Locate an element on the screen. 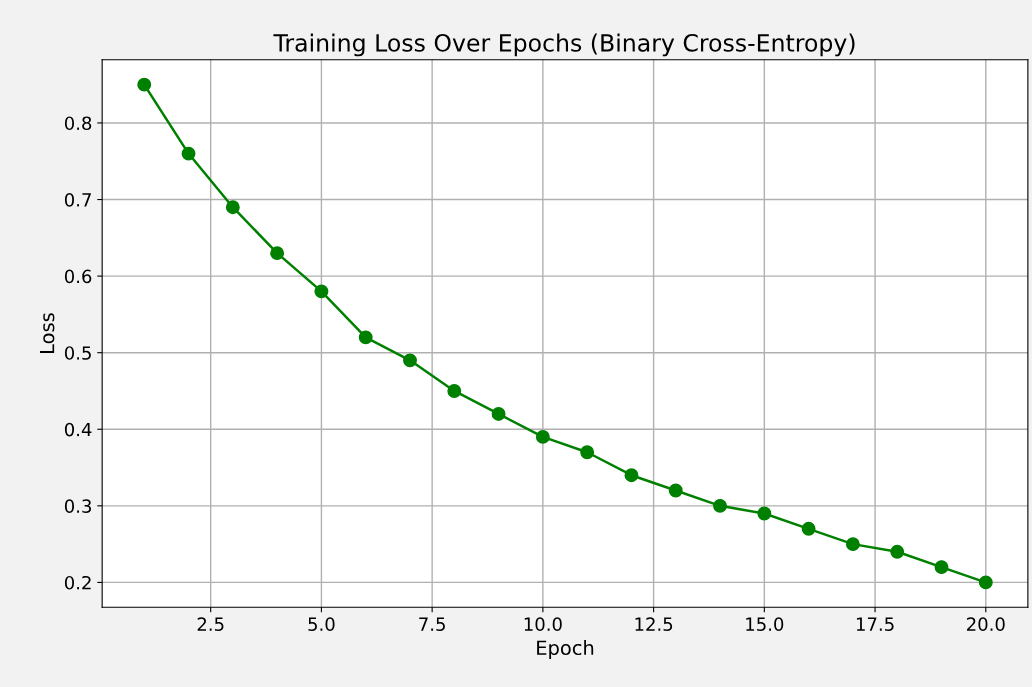 The width and height of the screenshot is (1032, 687). y-tick-label: 0.5 is located at coordinates (77, 353).